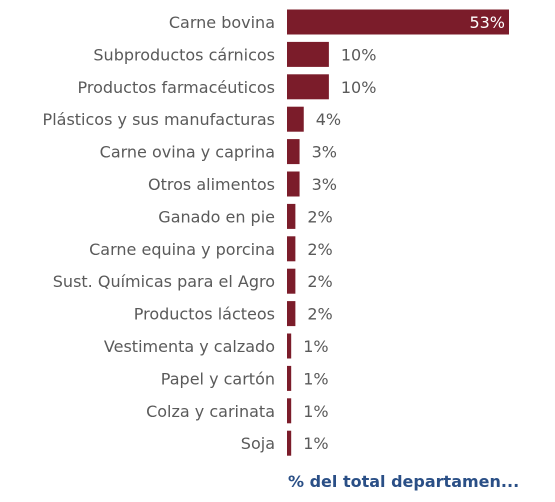  Describe the element at coordinates (164, 281) in the screenshot. I see `category-label: Sust. Químicas para el Agro` at that location.